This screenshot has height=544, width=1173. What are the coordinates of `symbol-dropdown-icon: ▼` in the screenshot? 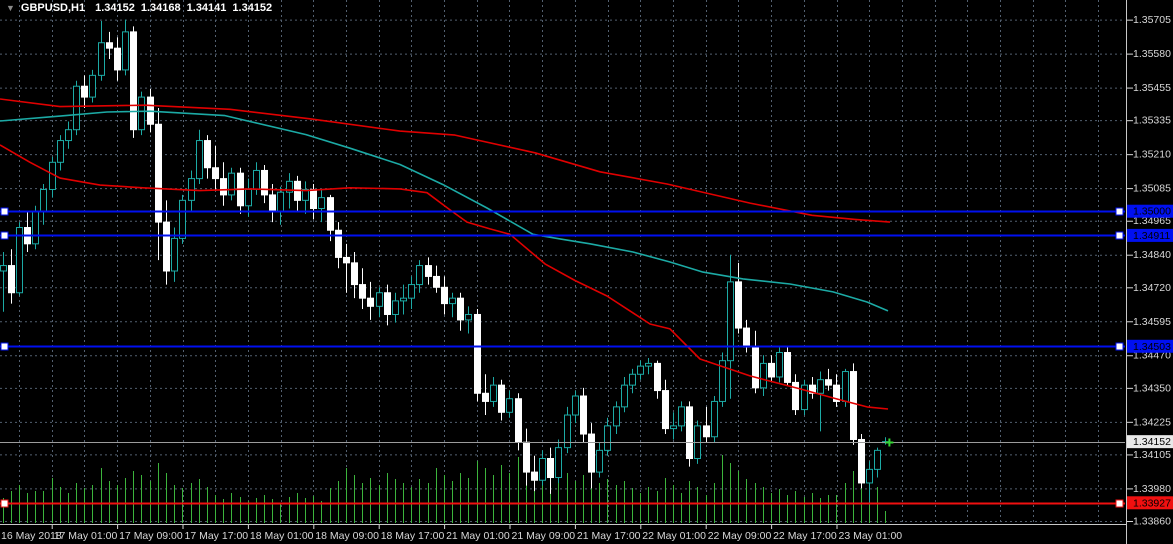 It's located at (10, 8).